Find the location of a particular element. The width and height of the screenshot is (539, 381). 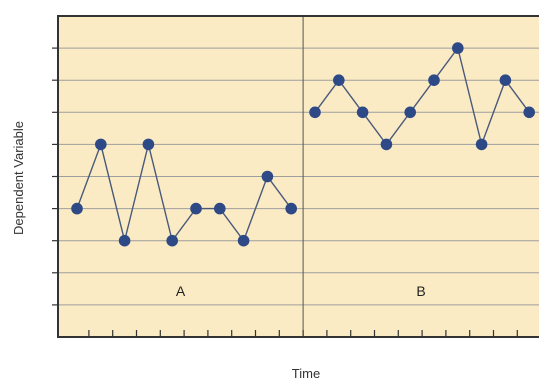

x-axis-ticks is located at coordinates (303, 333).